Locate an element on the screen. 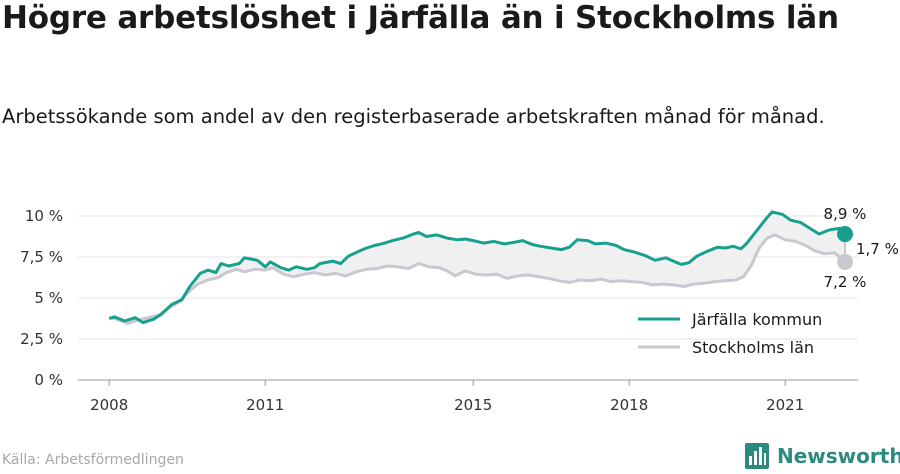 Image resolution: width=900 pixels, height=474 pixels. legend-item-jarfalla-label: Järfälla kommun is located at coordinates (756, 319).